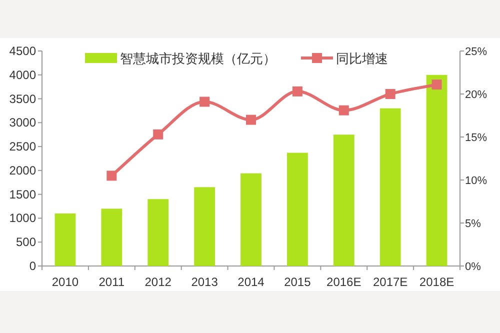  I want to click on y2-tick-label: 20%, so click(476, 95).